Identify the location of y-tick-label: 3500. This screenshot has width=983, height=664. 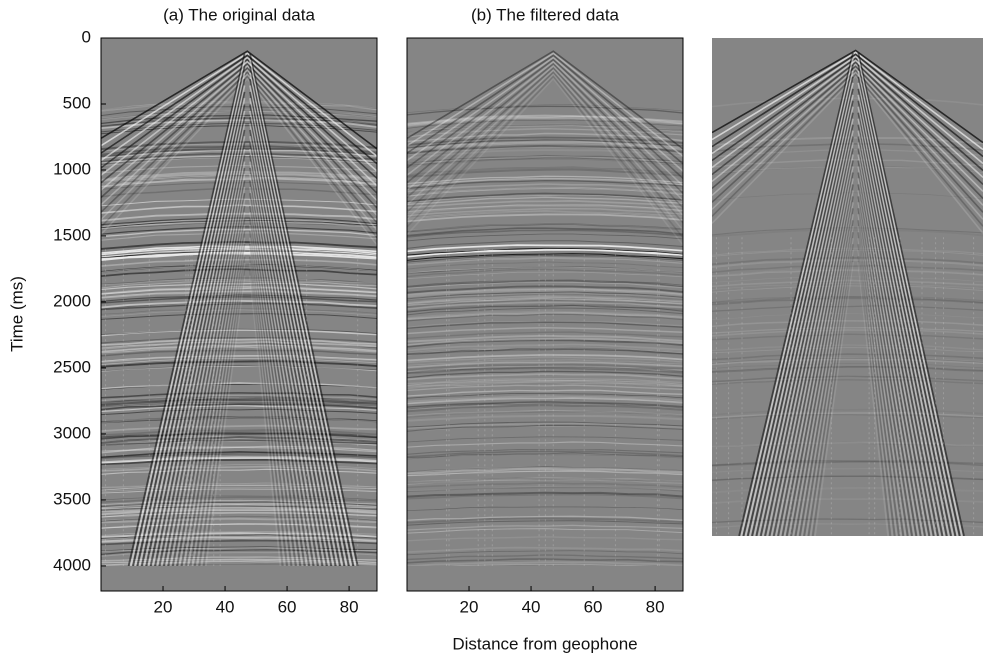
(72, 498).